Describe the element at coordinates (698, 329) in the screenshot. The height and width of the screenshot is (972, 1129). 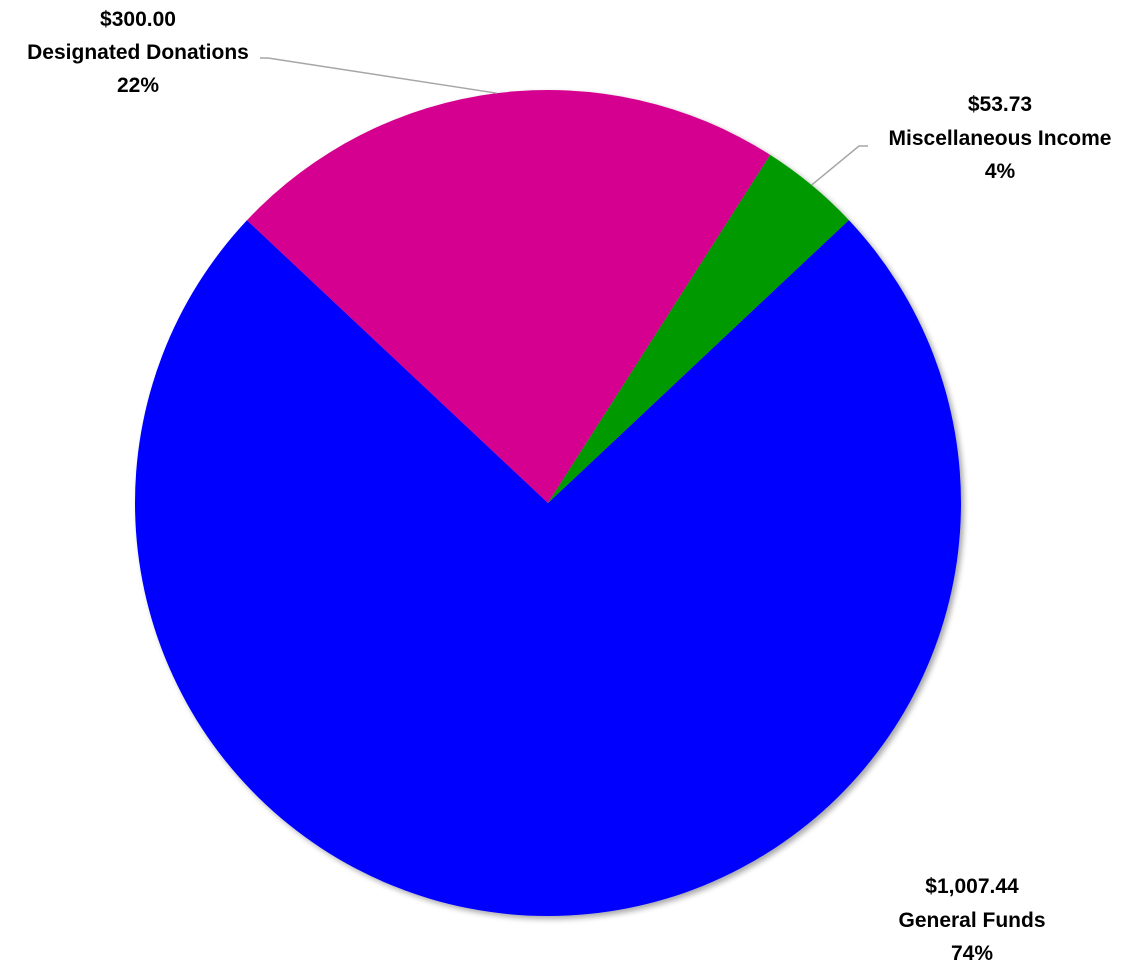
I see `pie-slice-miscellaneous-income` at that location.